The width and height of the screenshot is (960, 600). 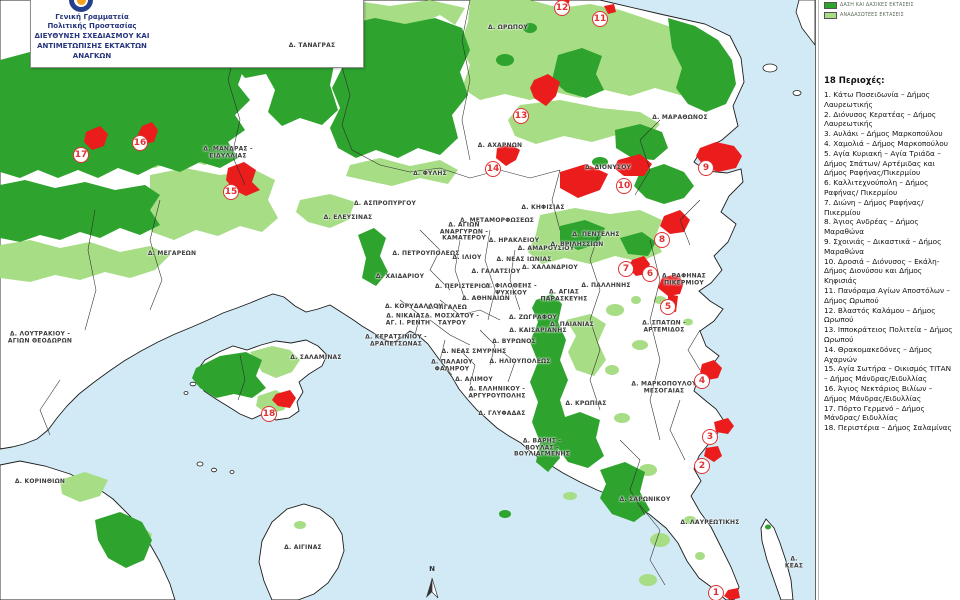 I want to click on region-item: 4. Χαμολιά – Δήμος Μαρκοπούλου, so click(x=886, y=143).